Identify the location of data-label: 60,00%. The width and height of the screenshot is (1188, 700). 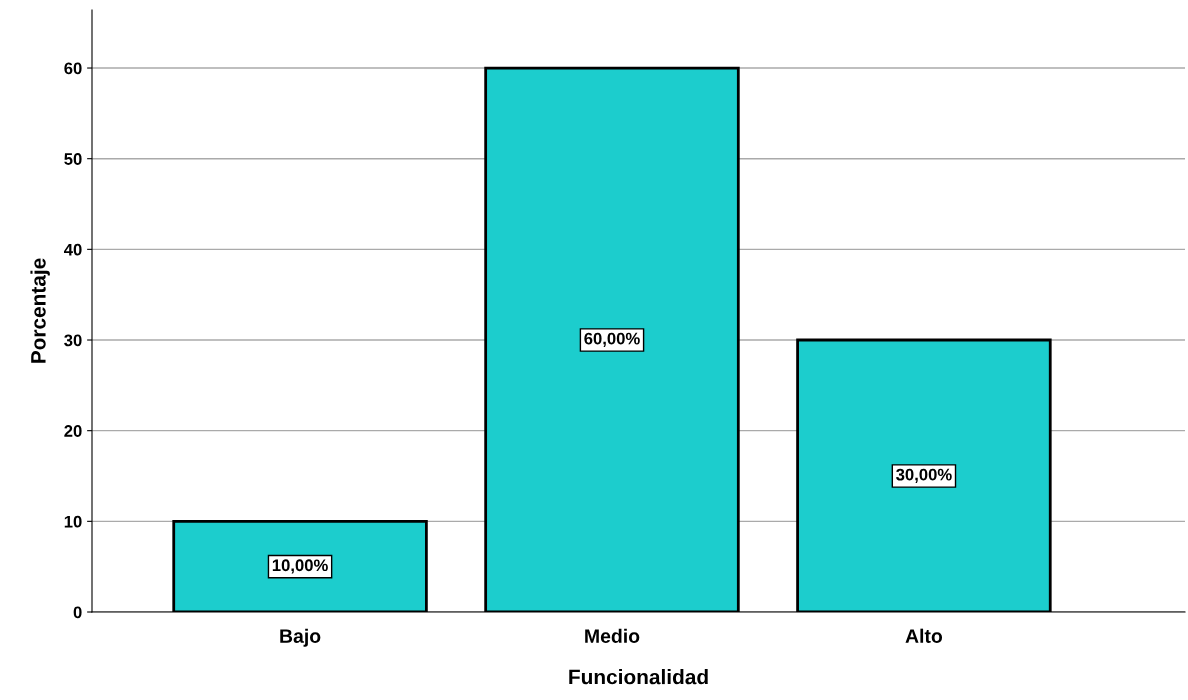
(612, 339).